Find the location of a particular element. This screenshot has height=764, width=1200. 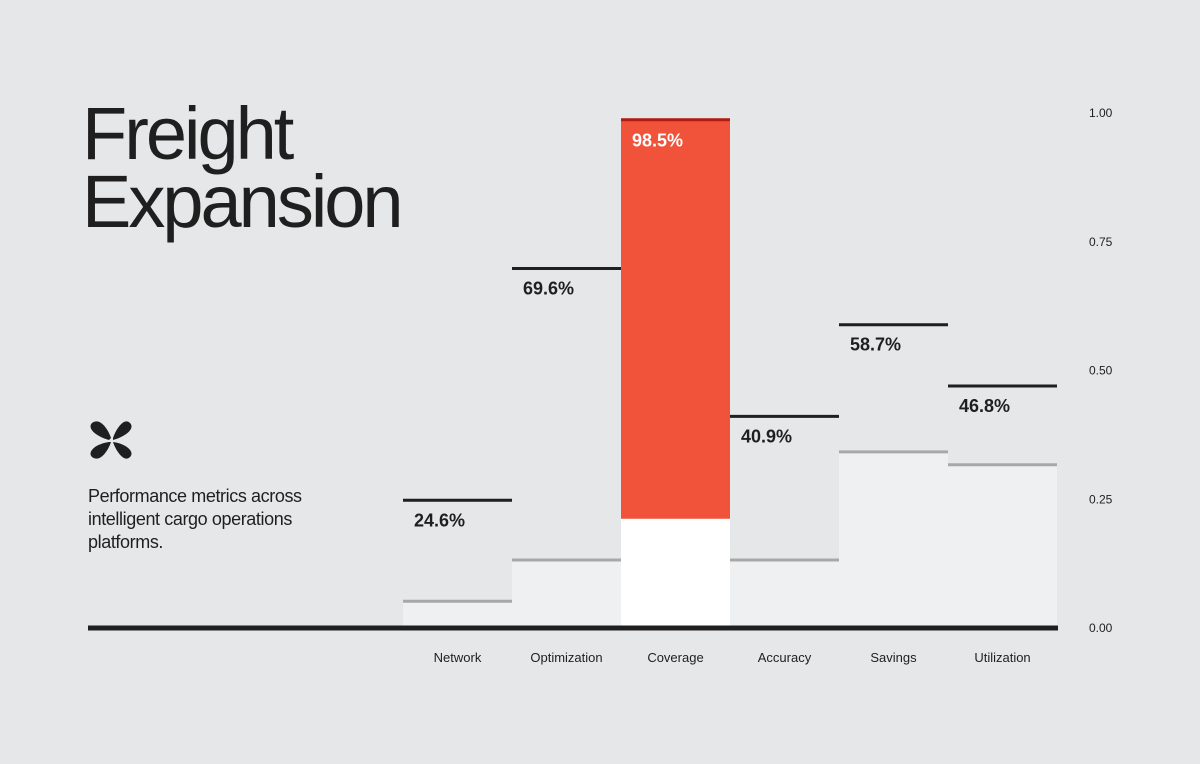

clover-logo-icon is located at coordinates (111, 440).